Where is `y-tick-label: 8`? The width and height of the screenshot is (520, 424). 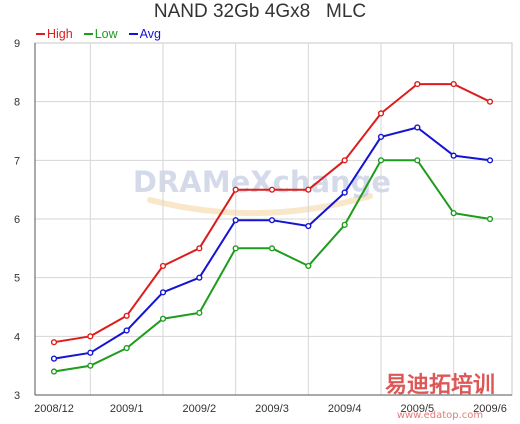 y-tick-label: 8 is located at coordinates (17, 103).